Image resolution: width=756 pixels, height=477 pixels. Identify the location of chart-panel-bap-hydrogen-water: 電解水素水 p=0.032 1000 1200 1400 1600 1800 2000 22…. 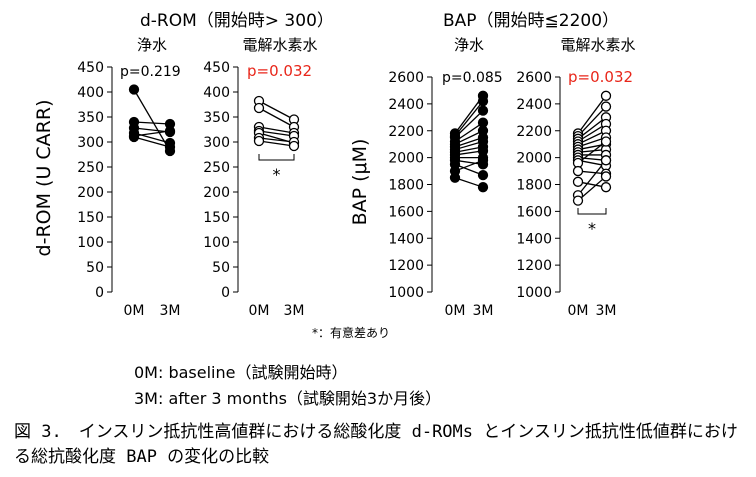
(575, 177).